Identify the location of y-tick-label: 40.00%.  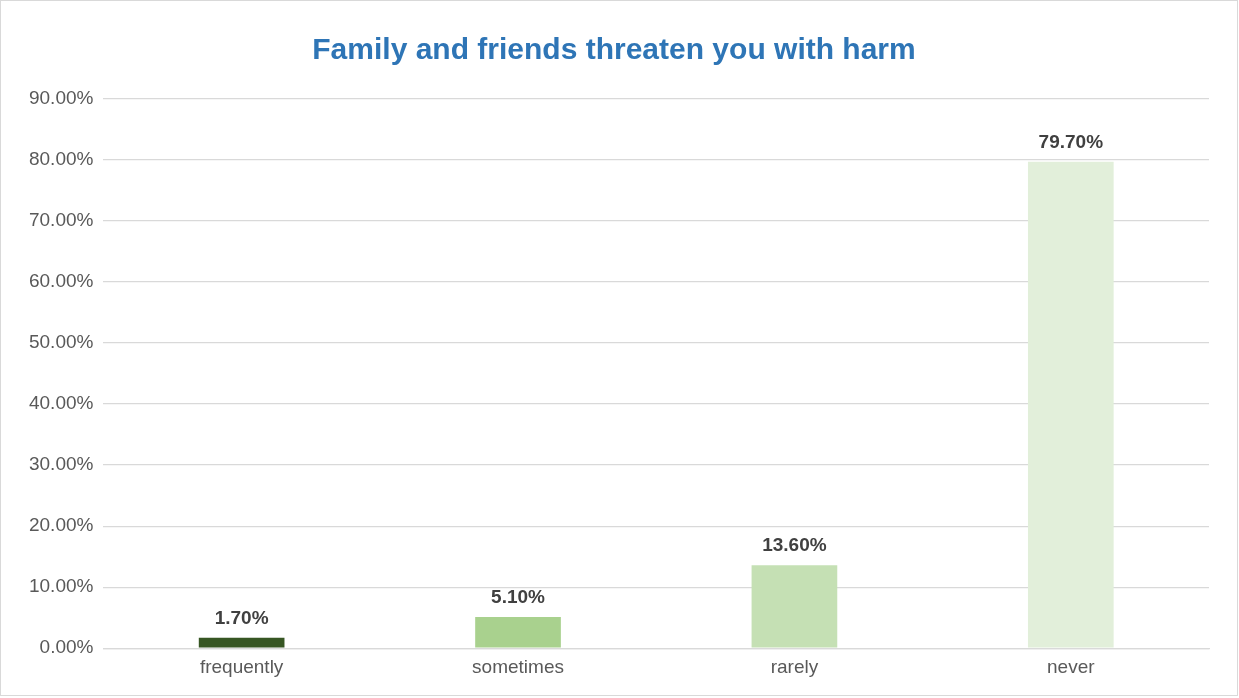
(61, 403).